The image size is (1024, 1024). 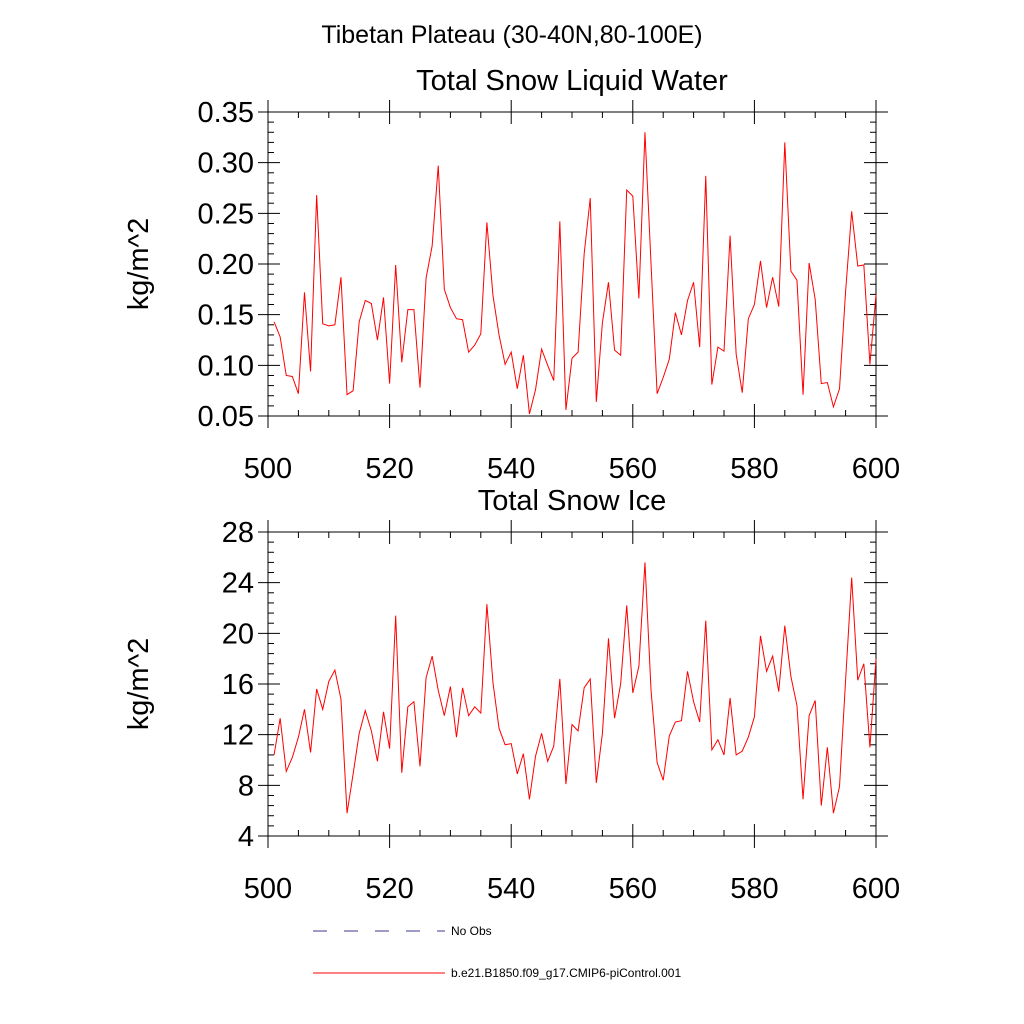 What do you see at coordinates (238, 736) in the screenshot?
I see `y-tick-label: 12` at bounding box center [238, 736].